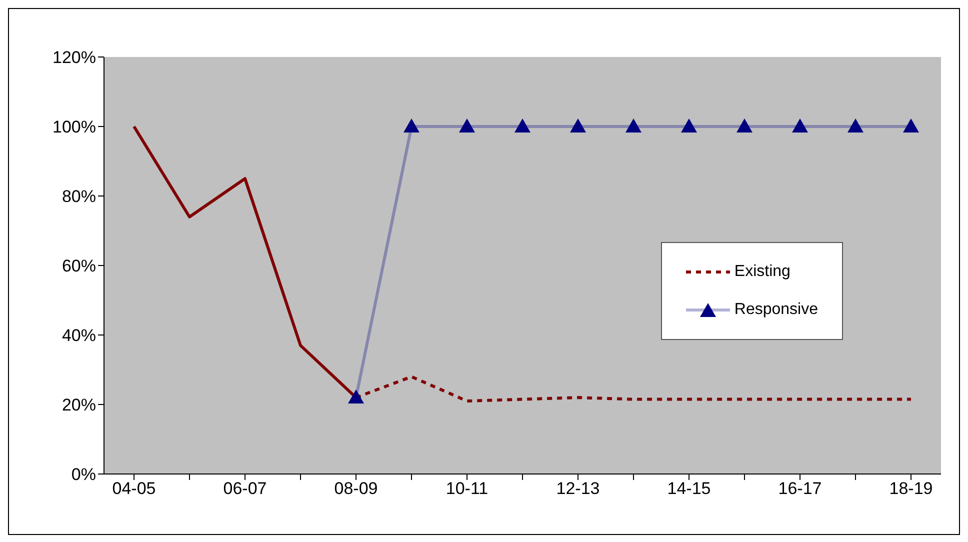 The image size is (968, 542). Describe the element at coordinates (467, 488) in the screenshot. I see `x-tick-label: 10-11` at that location.